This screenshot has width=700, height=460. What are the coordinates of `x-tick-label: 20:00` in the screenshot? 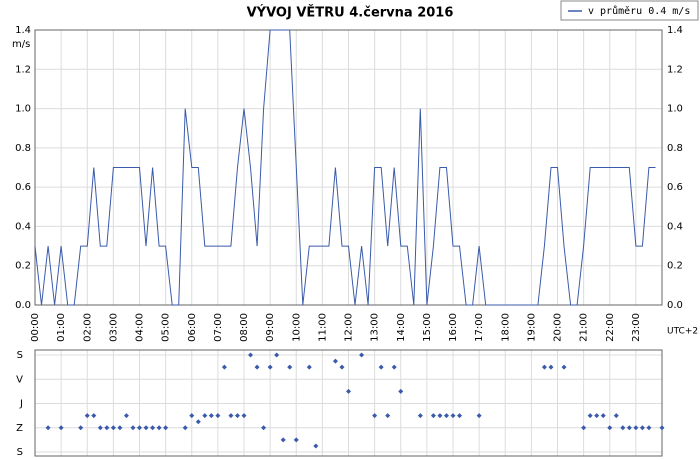 It's located at (558, 327).